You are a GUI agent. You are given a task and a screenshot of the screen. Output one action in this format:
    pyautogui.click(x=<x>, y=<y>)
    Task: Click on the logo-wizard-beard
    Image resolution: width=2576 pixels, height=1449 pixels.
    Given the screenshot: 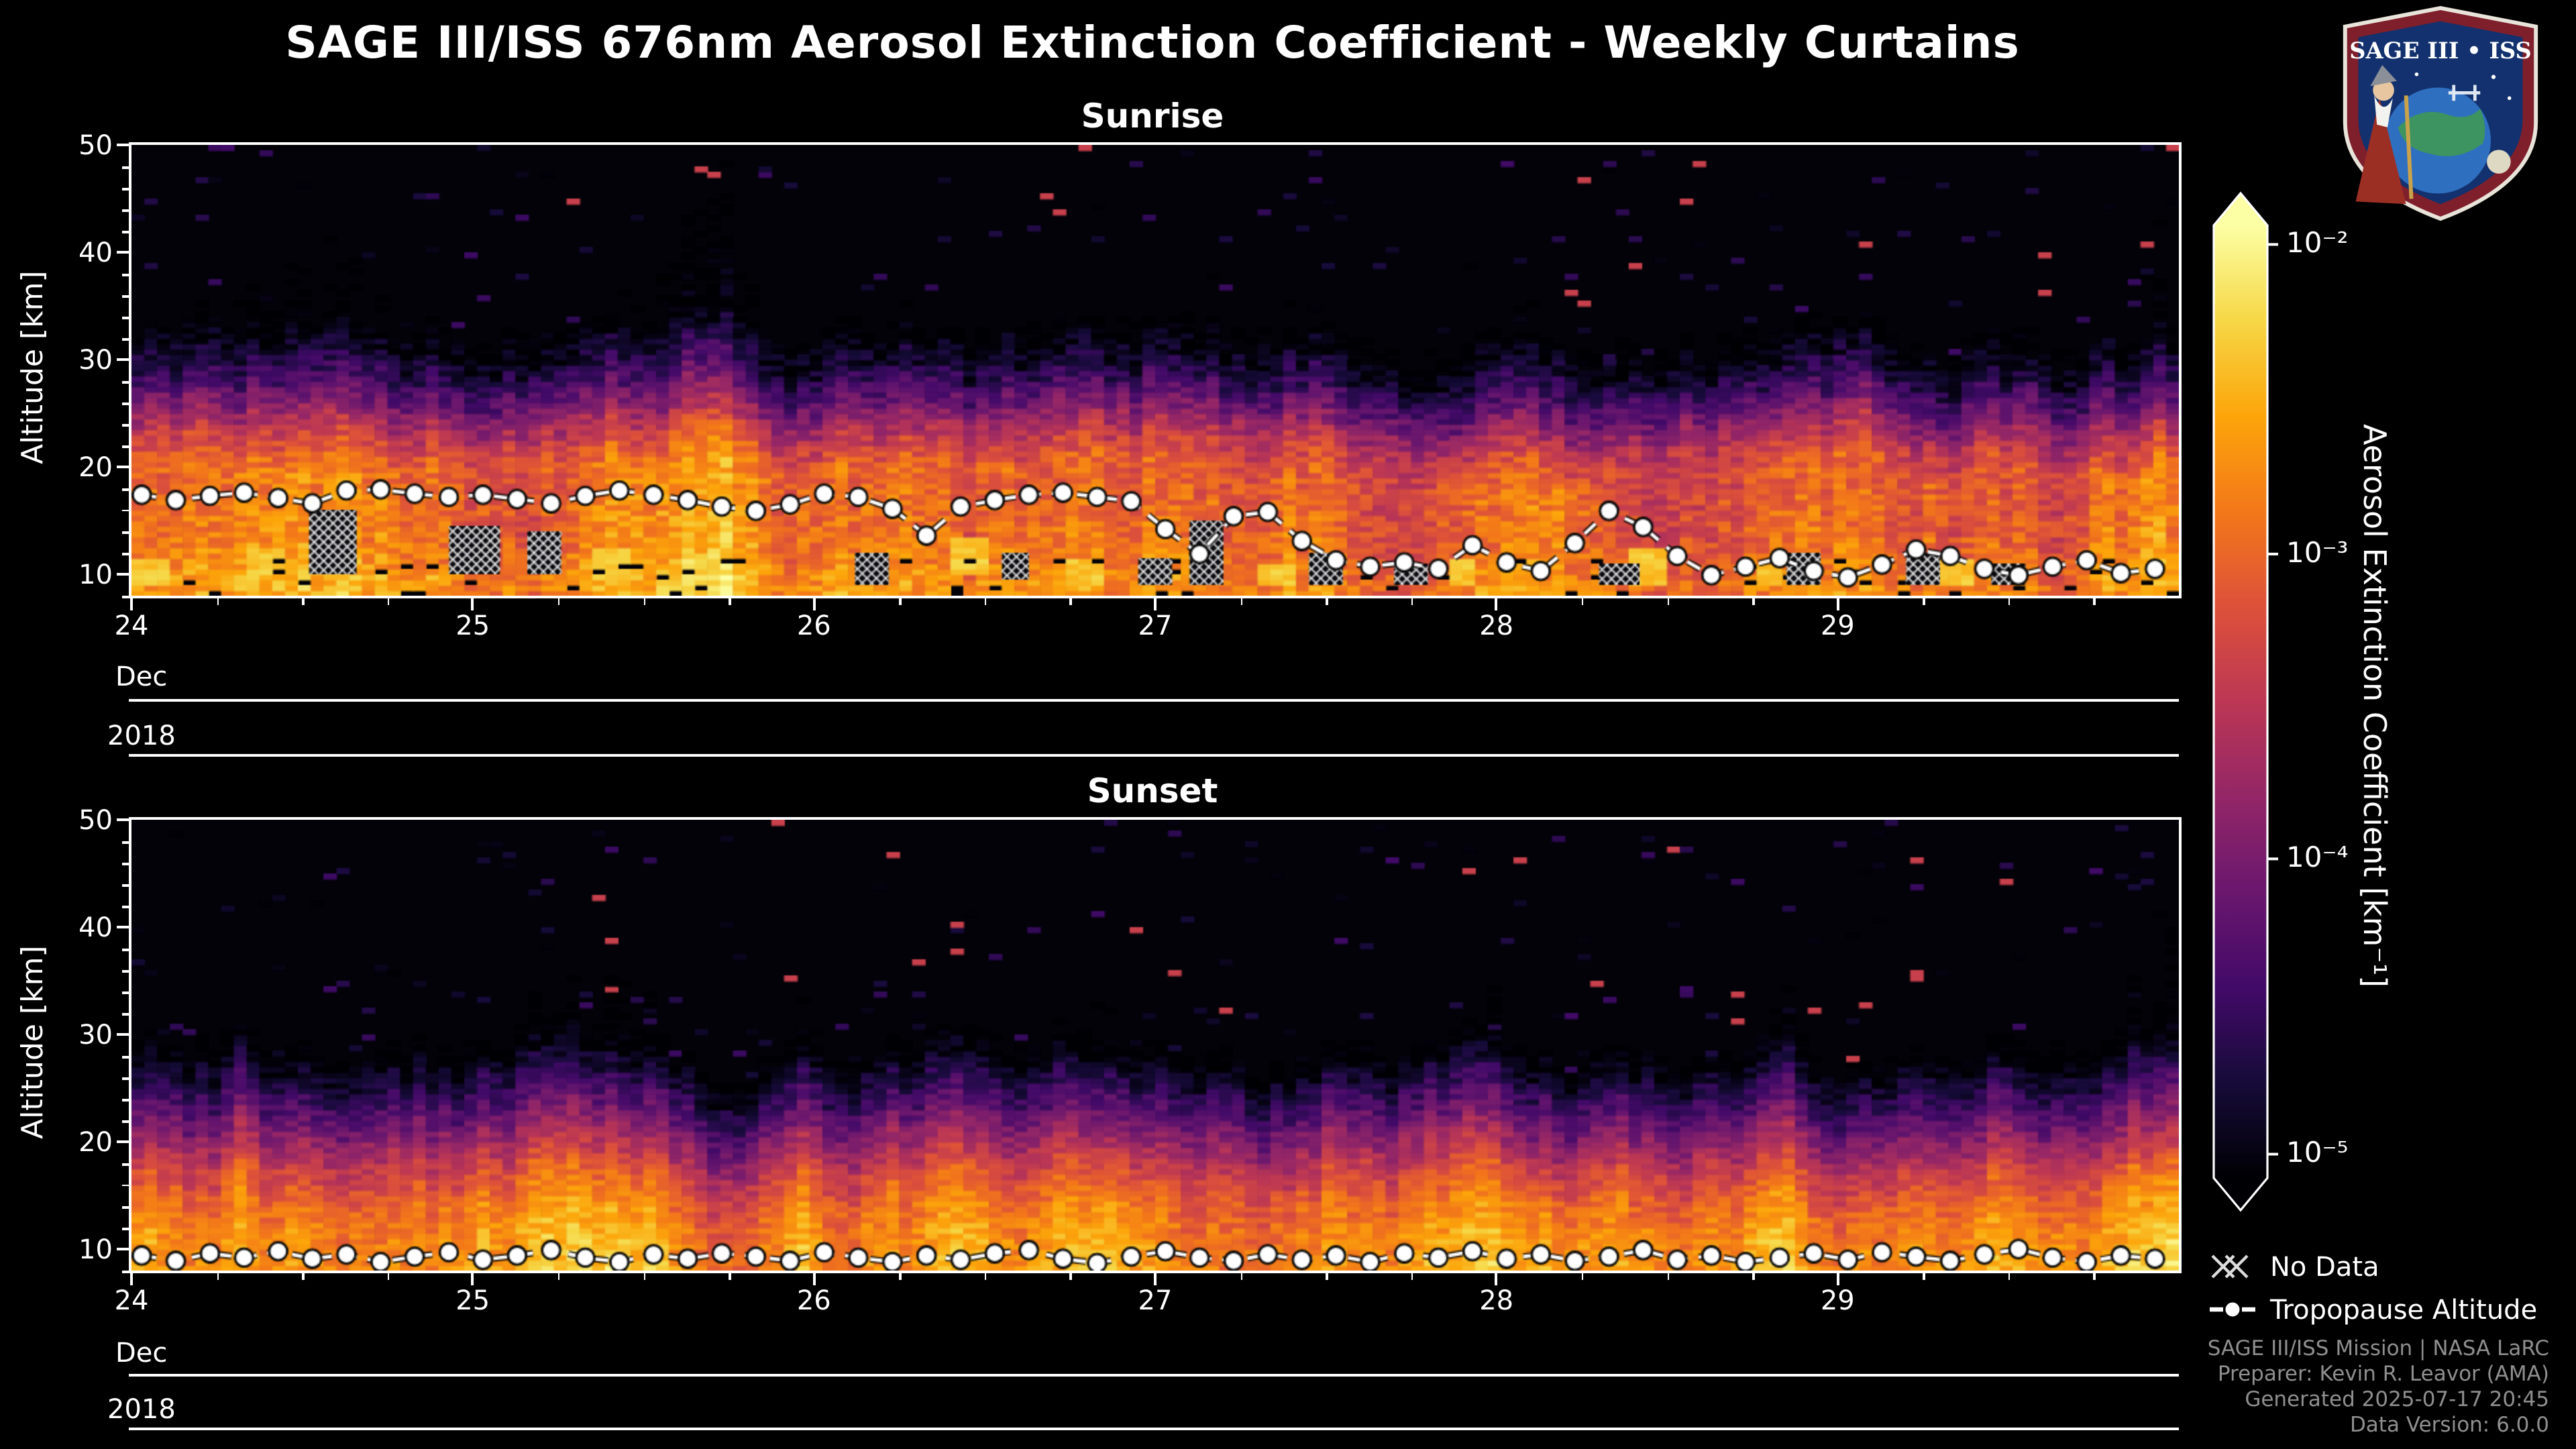 What is the action you would take?
    pyautogui.click(x=2383, y=111)
    